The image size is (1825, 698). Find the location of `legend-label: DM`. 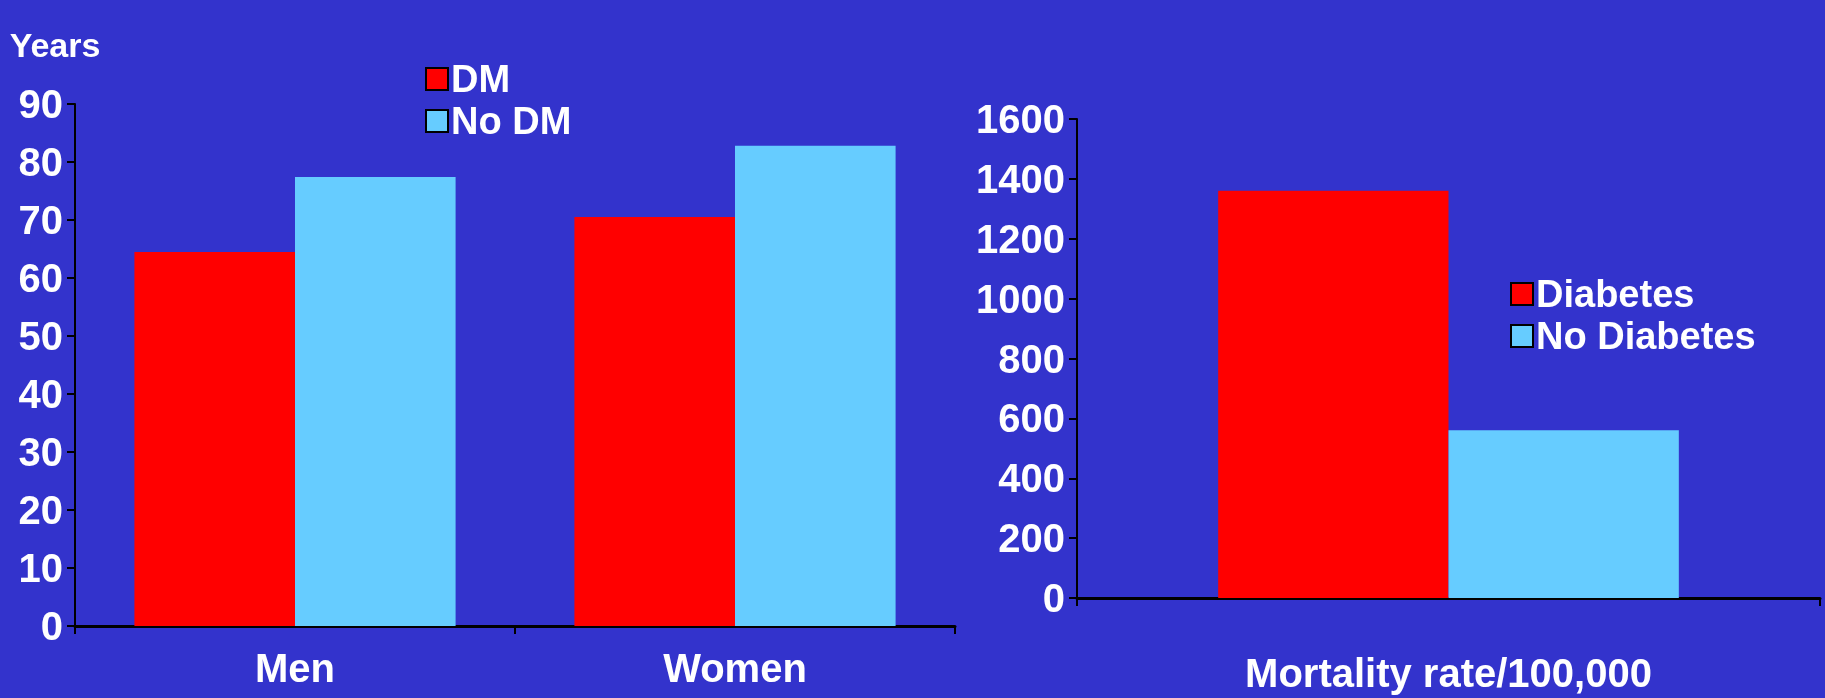

legend-label: DM is located at coordinates (481, 79).